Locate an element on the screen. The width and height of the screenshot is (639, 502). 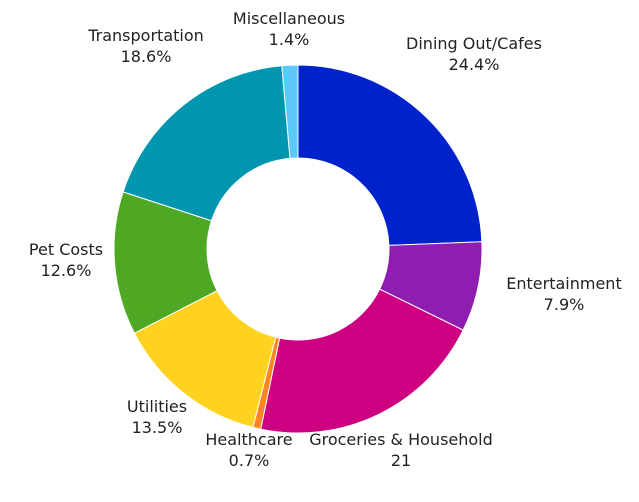
label-healthcare: Healthcare 0.7% is located at coordinates (248, 450).